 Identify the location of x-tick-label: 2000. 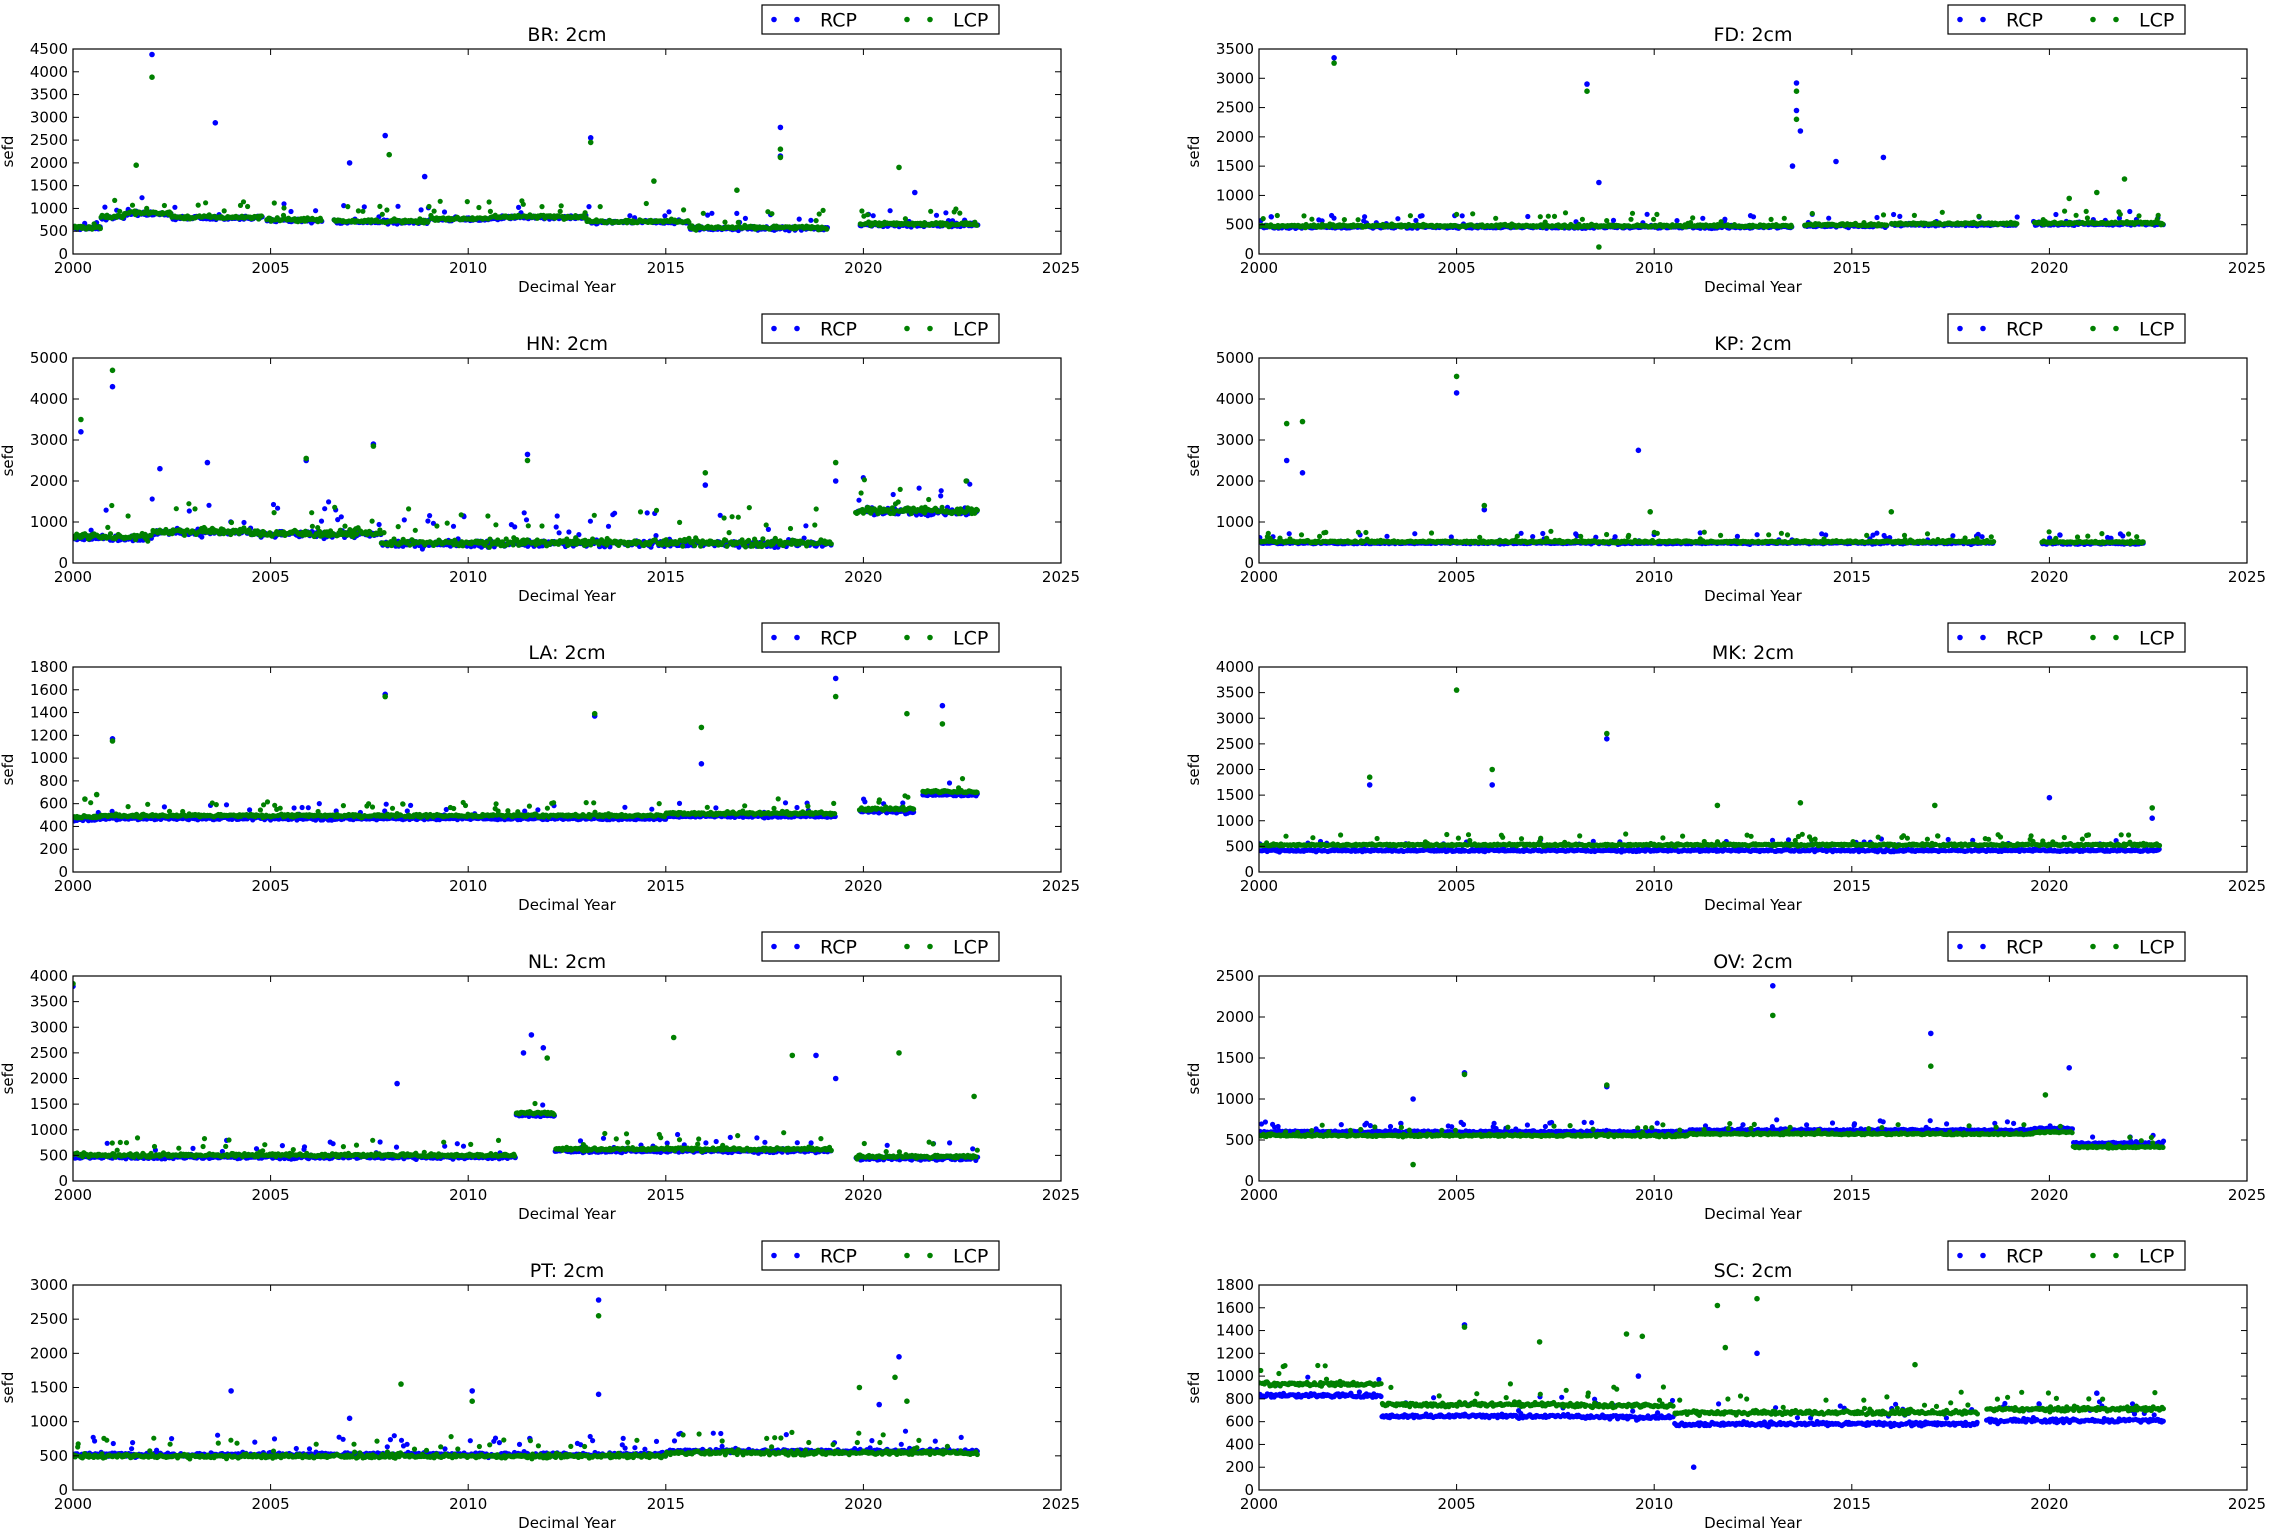
(1259, 268).